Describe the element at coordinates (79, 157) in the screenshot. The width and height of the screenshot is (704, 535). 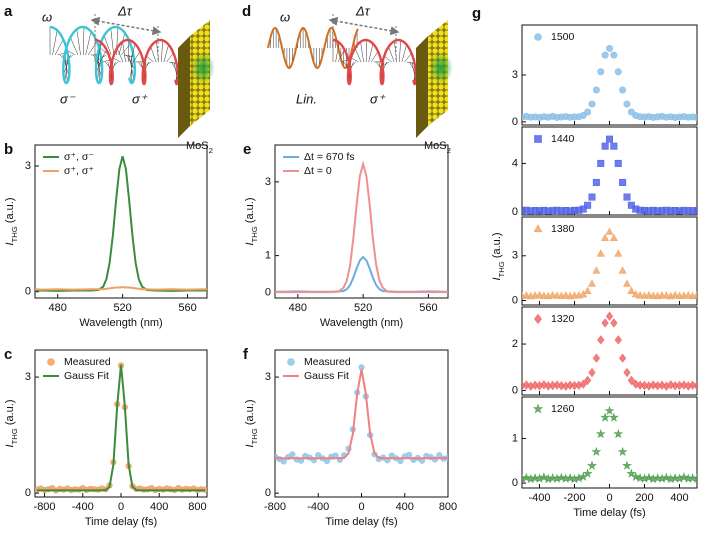
I see `legend-label: σ⁺, σ⁻` at that location.